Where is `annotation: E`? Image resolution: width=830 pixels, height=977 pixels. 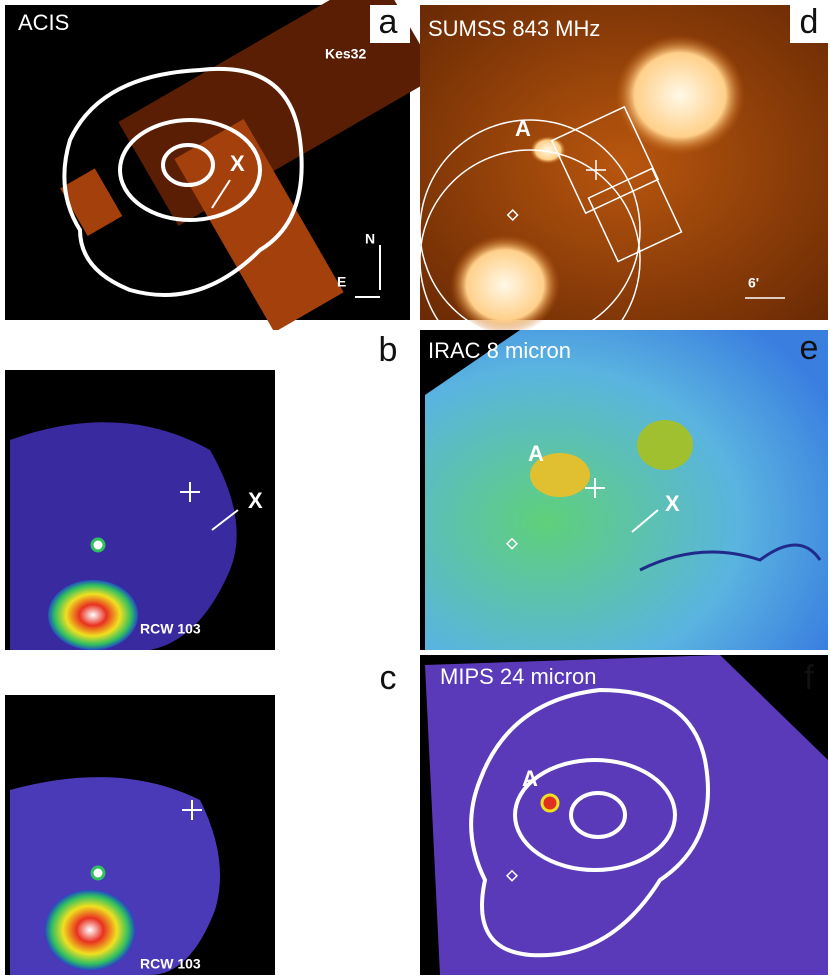
annotation: E is located at coordinates (341, 282).